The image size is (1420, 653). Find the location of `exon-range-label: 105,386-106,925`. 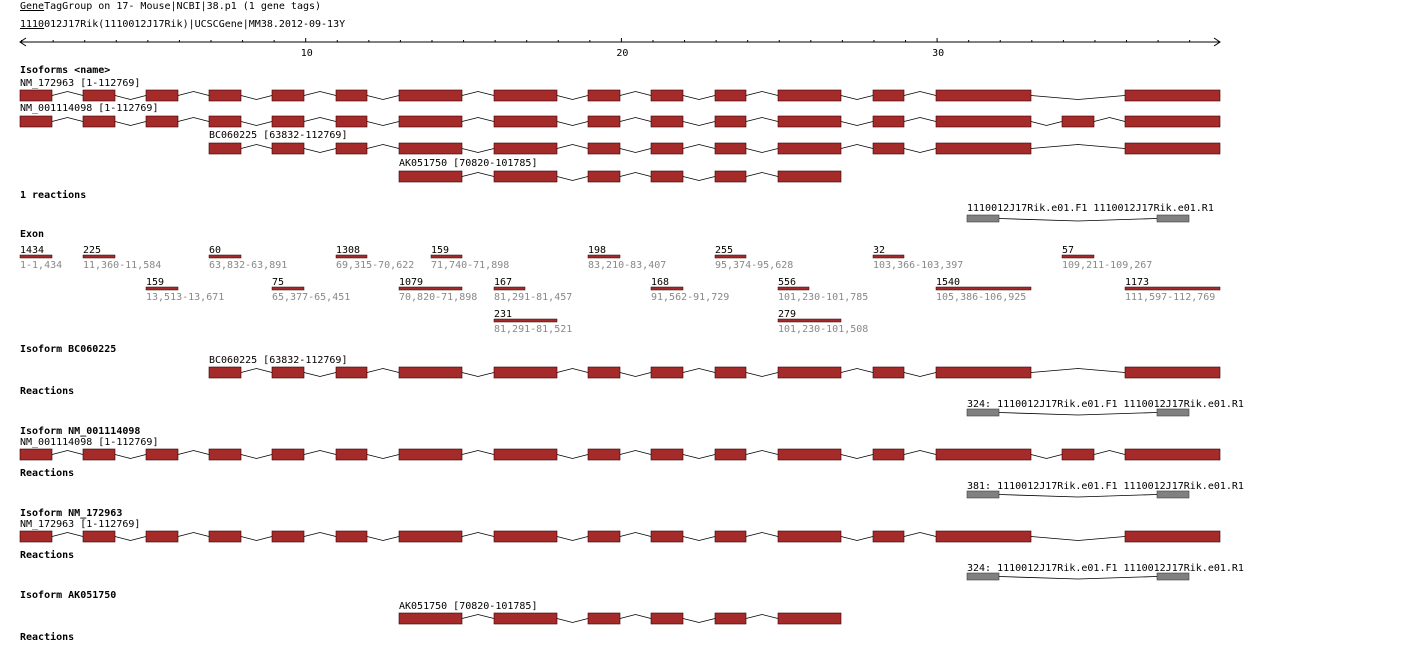

exon-range-label: 105,386-106,925 is located at coordinates (981, 297).